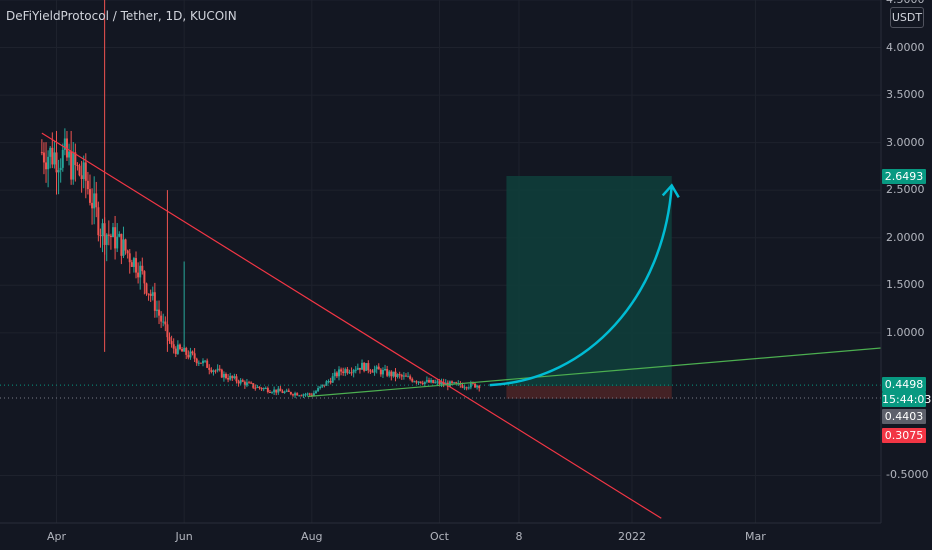 This screenshot has width=932, height=550. What do you see at coordinates (905, 3) in the screenshot?
I see `price-tick-label: 4.5000` at bounding box center [905, 3].